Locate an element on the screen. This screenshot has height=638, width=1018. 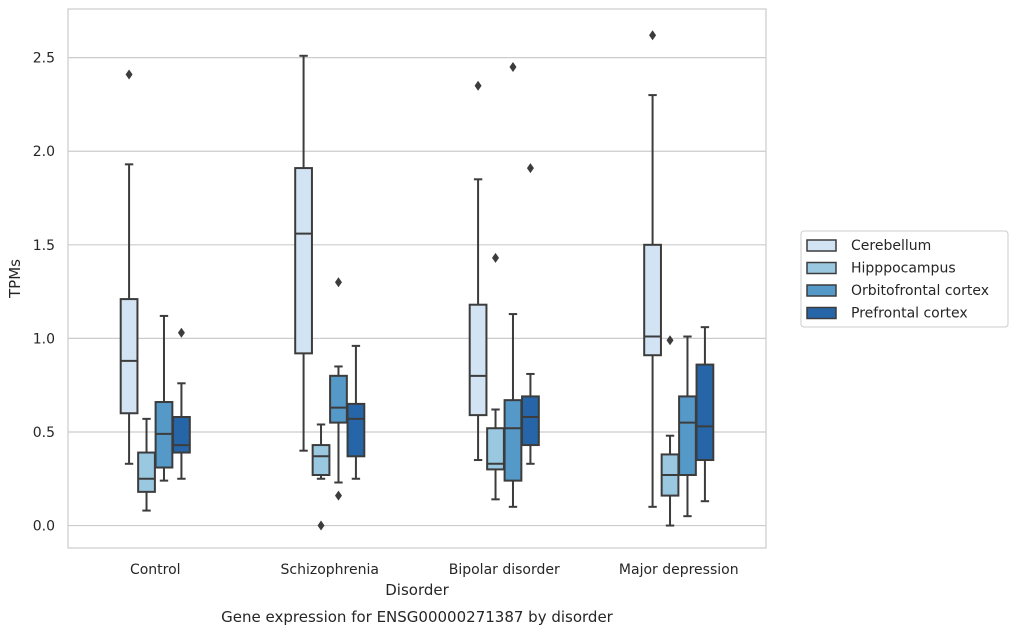
legend-frame is located at coordinates (904, 279).